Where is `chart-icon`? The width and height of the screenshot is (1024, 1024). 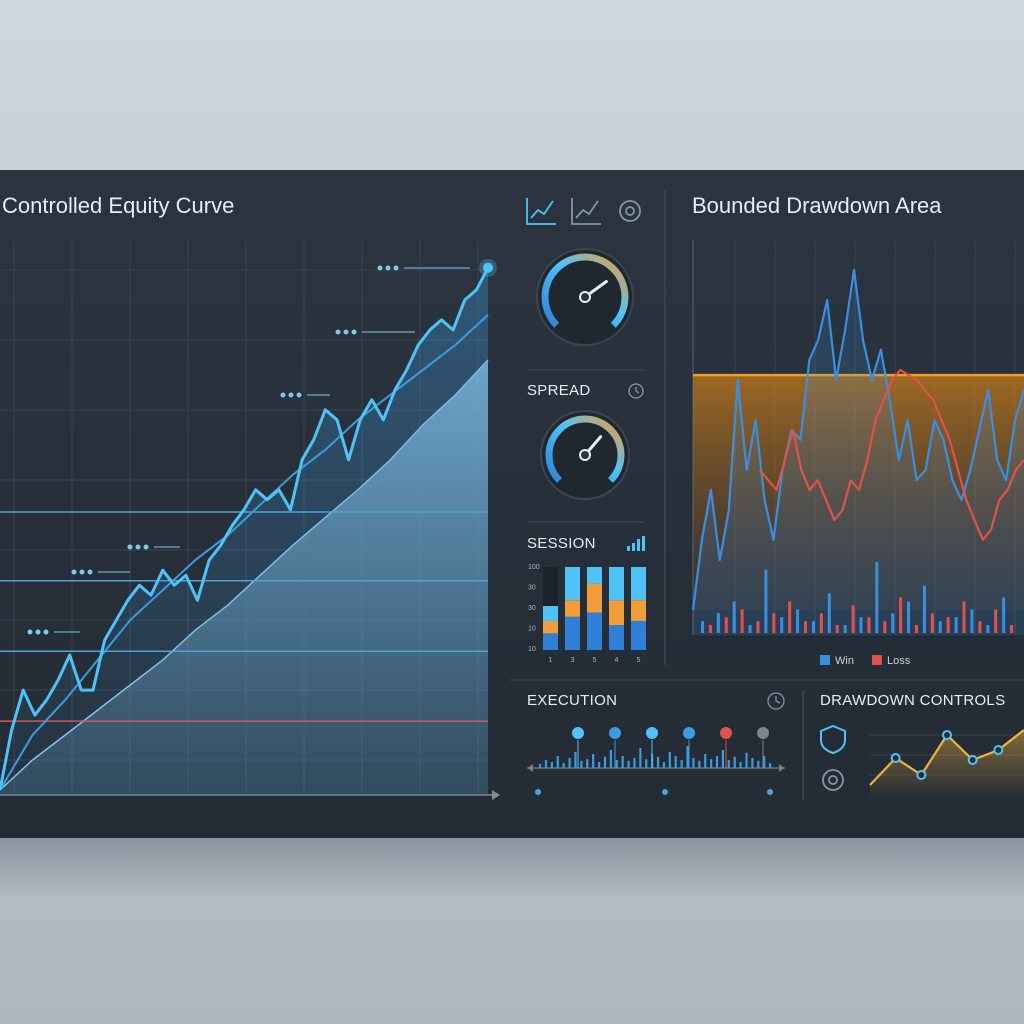
chart-icon is located at coordinates (586, 211).